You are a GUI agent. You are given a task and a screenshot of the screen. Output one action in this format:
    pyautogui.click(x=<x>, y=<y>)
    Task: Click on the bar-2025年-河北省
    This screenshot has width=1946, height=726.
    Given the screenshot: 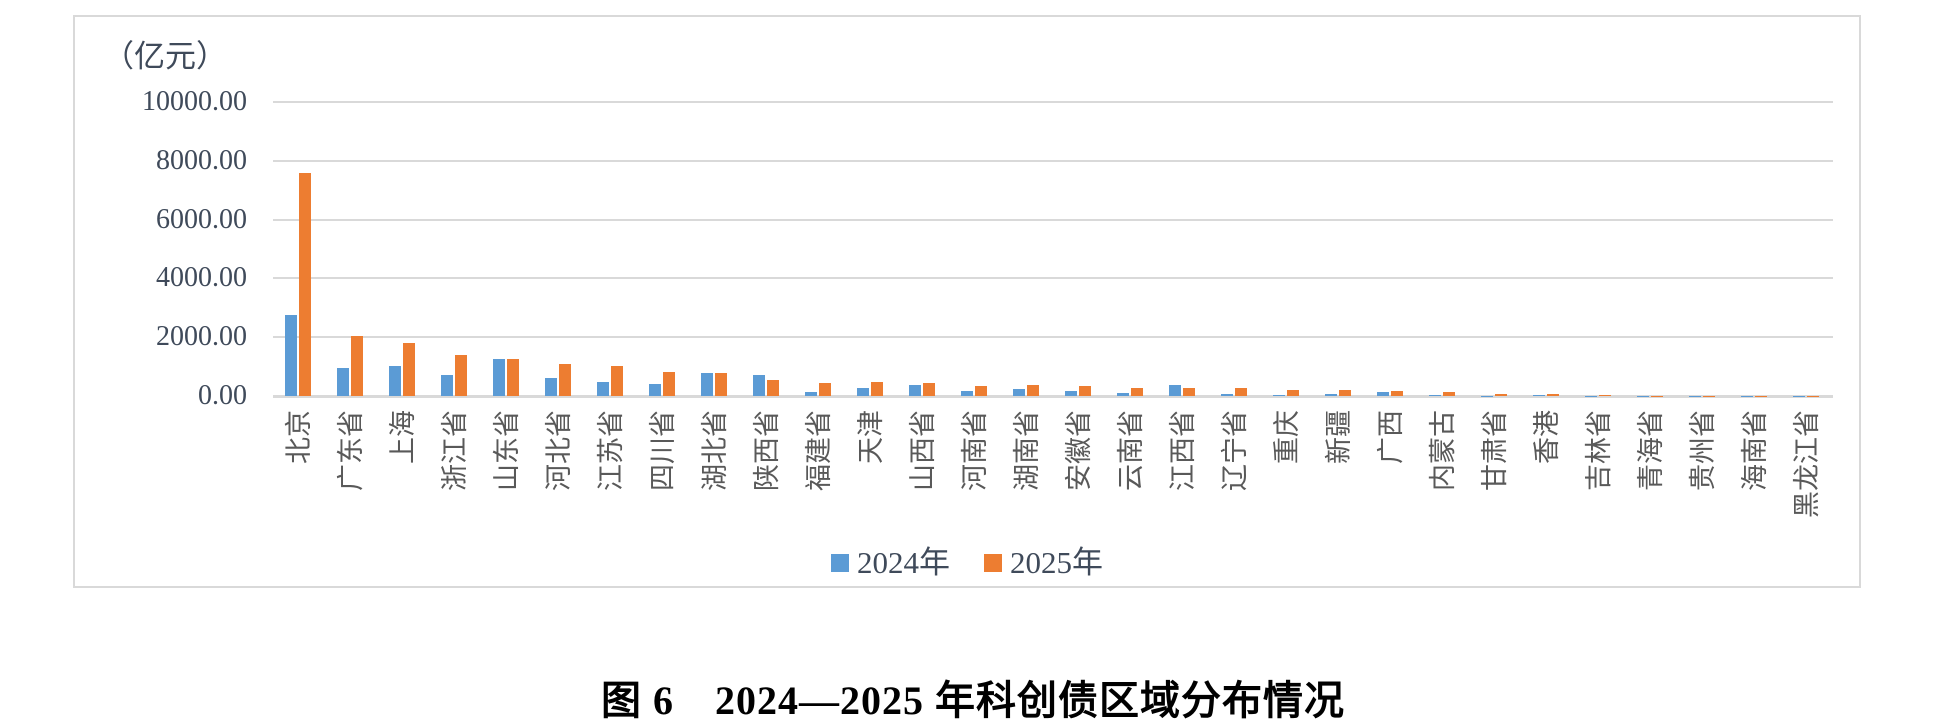 What is the action you would take?
    pyautogui.click(x=565, y=379)
    